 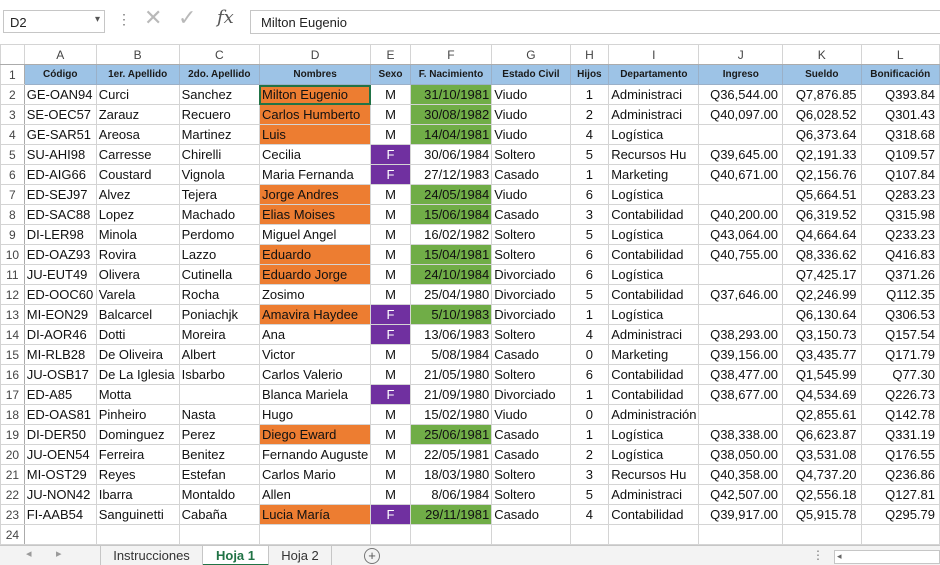 I want to click on cell-e8: M, so click(x=390, y=214).